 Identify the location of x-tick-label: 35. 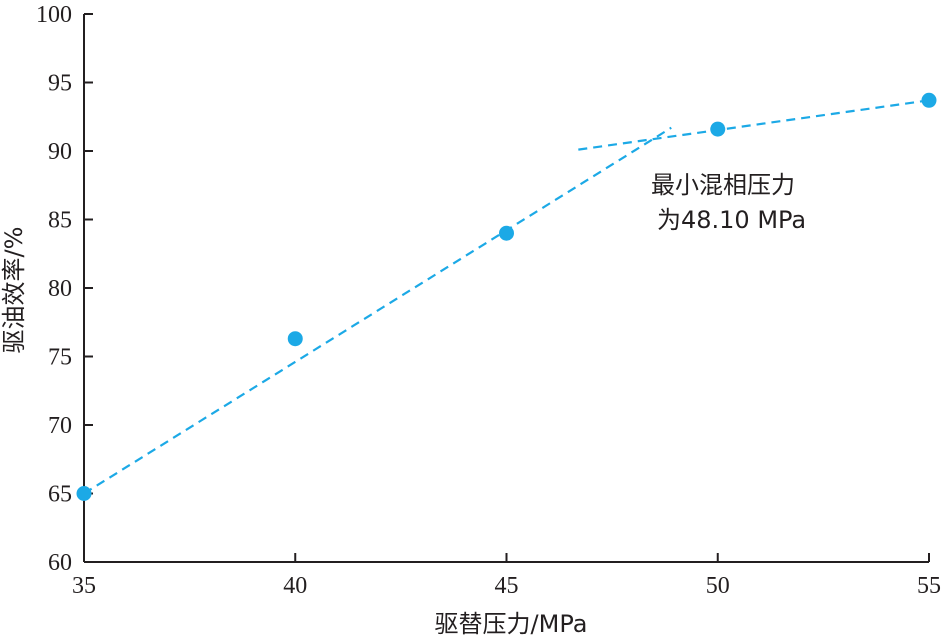
(84, 586).